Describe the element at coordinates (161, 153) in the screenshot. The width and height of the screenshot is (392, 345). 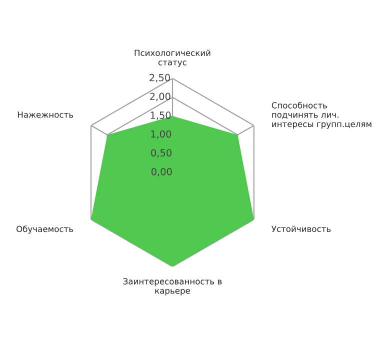
I see `y-tick-label: 0,50` at that location.